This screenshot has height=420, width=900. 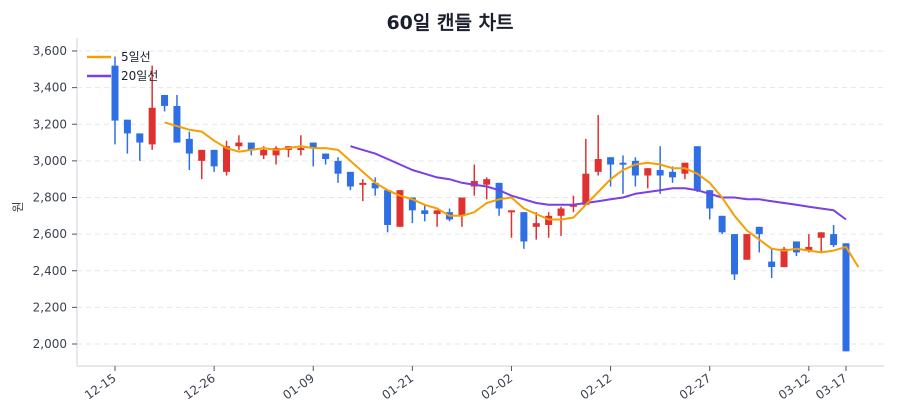 I want to click on legend-label: 5일선, so click(x=136, y=57).